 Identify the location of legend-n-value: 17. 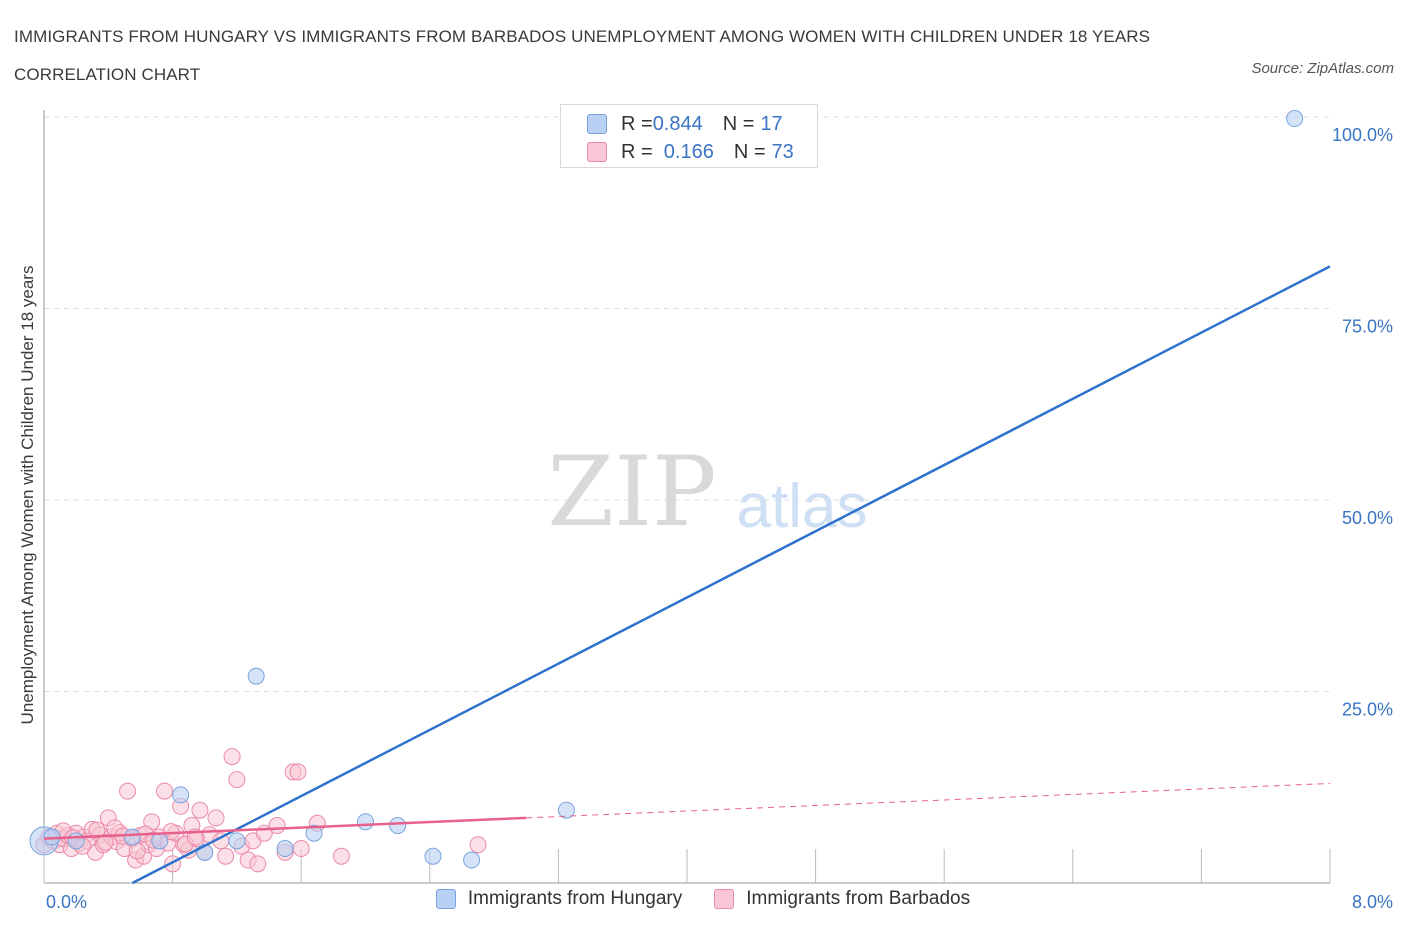
(771, 123).